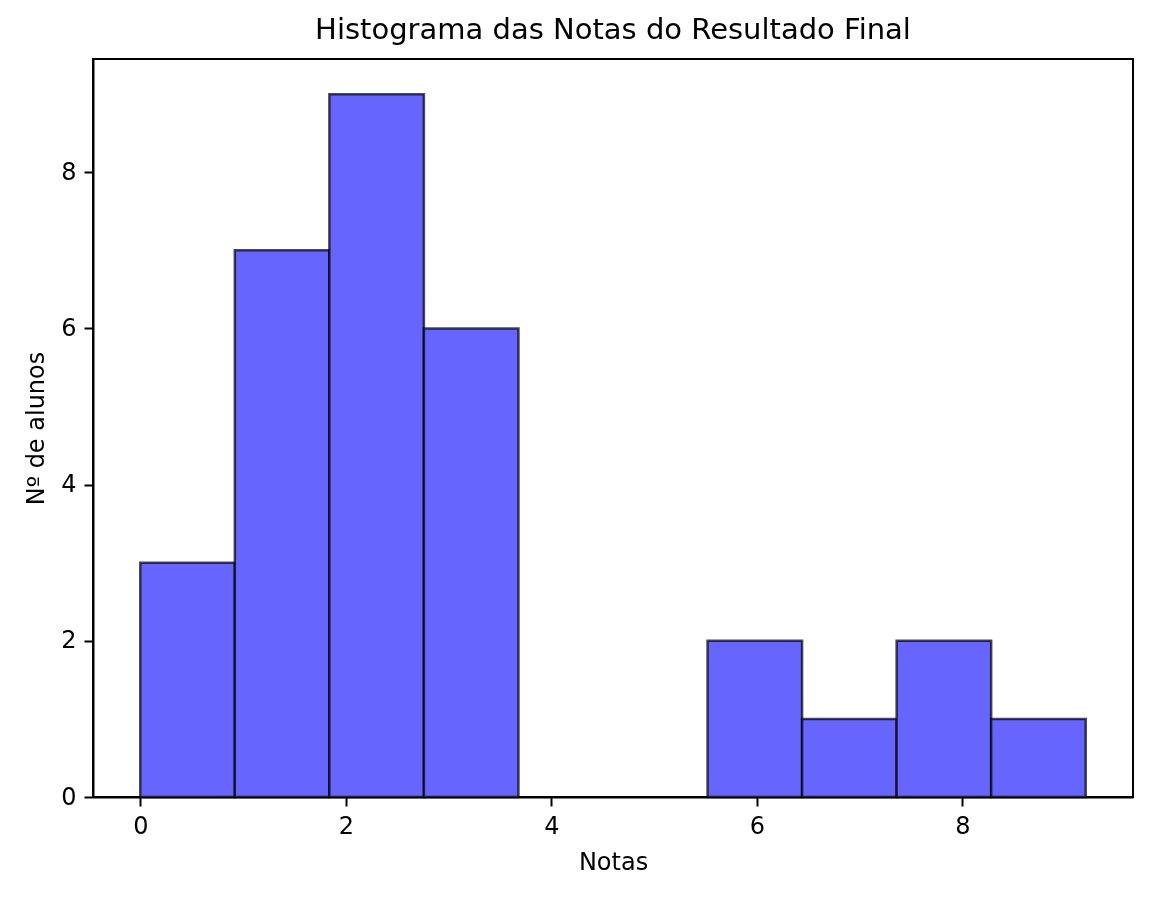 Image resolution: width=1152 pixels, height=898 pixels. Describe the element at coordinates (69, 640) in the screenshot. I see `y-tick-label: 2` at that location.